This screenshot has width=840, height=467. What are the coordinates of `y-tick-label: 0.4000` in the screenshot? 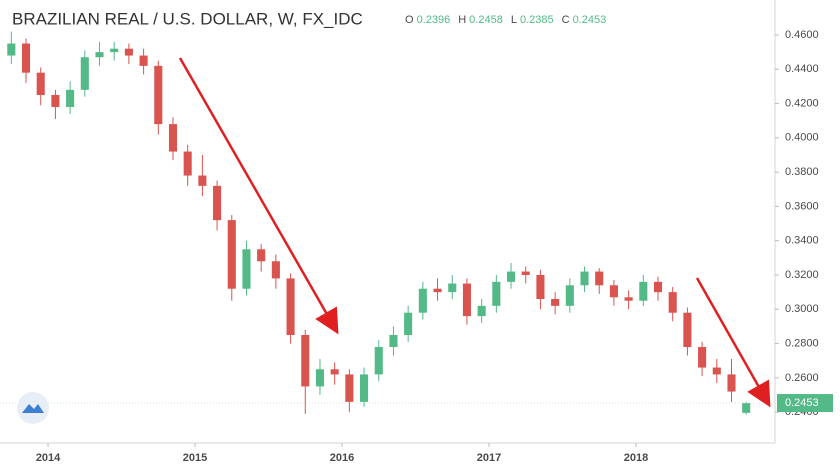 It's located at (802, 138).